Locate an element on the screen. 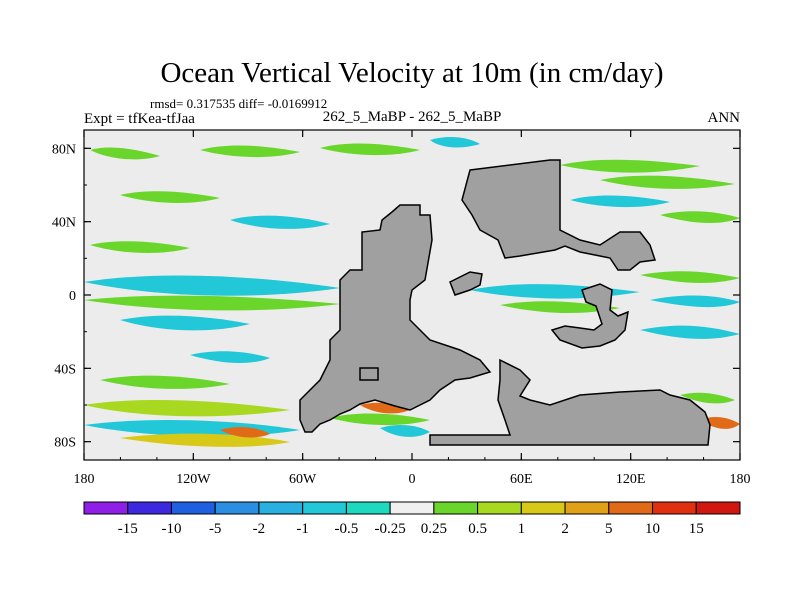 This screenshot has width=800, height=600. colorbar-label: -1 is located at coordinates (302, 529).